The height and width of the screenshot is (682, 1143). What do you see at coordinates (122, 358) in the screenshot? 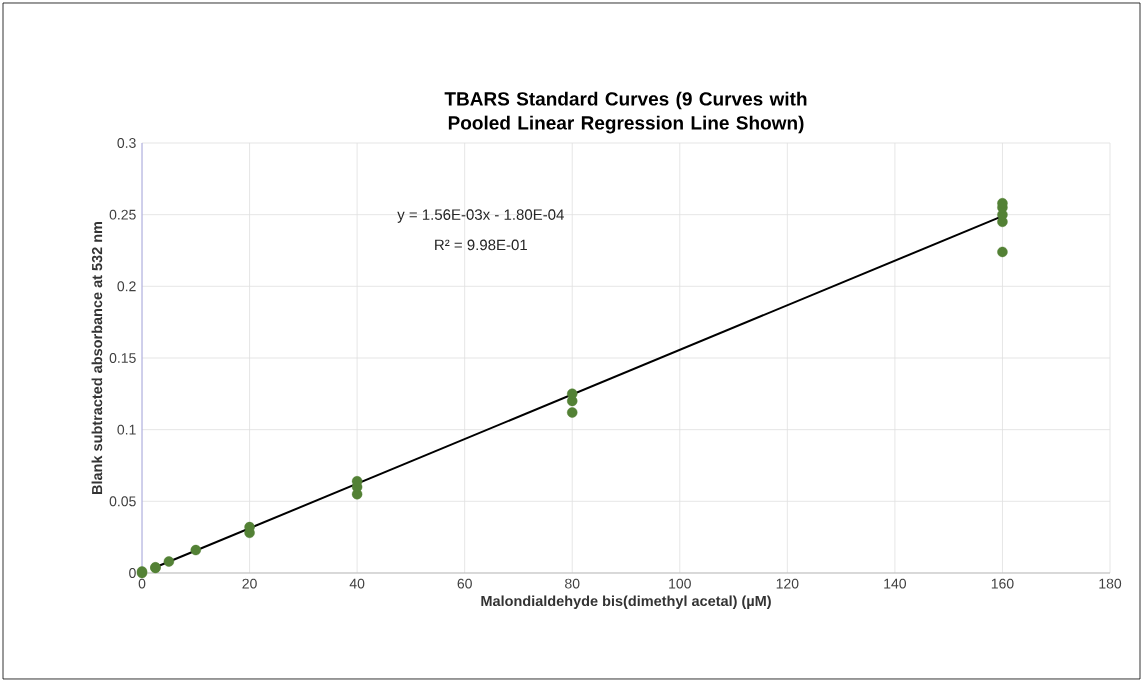
I see `y-tick-label: 0.15` at bounding box center [122, 358].